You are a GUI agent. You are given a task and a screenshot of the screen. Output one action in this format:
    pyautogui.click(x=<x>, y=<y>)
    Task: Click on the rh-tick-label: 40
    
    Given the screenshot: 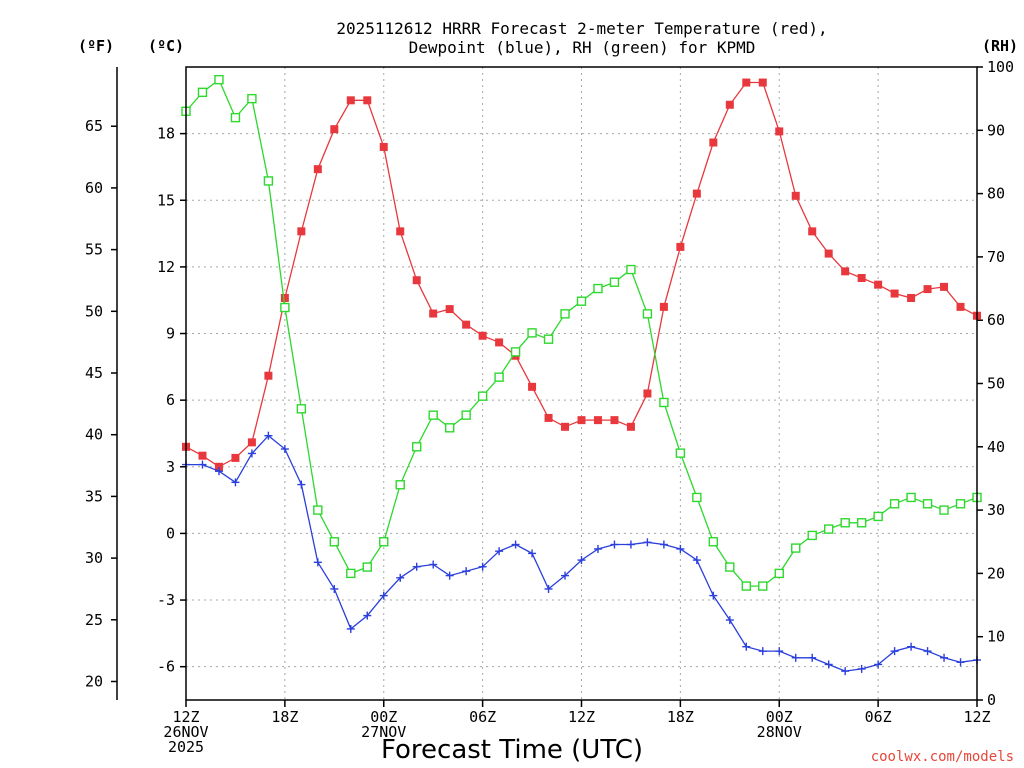 What is the action you would take?
    pyautogui.click(x=996, y=447)
    